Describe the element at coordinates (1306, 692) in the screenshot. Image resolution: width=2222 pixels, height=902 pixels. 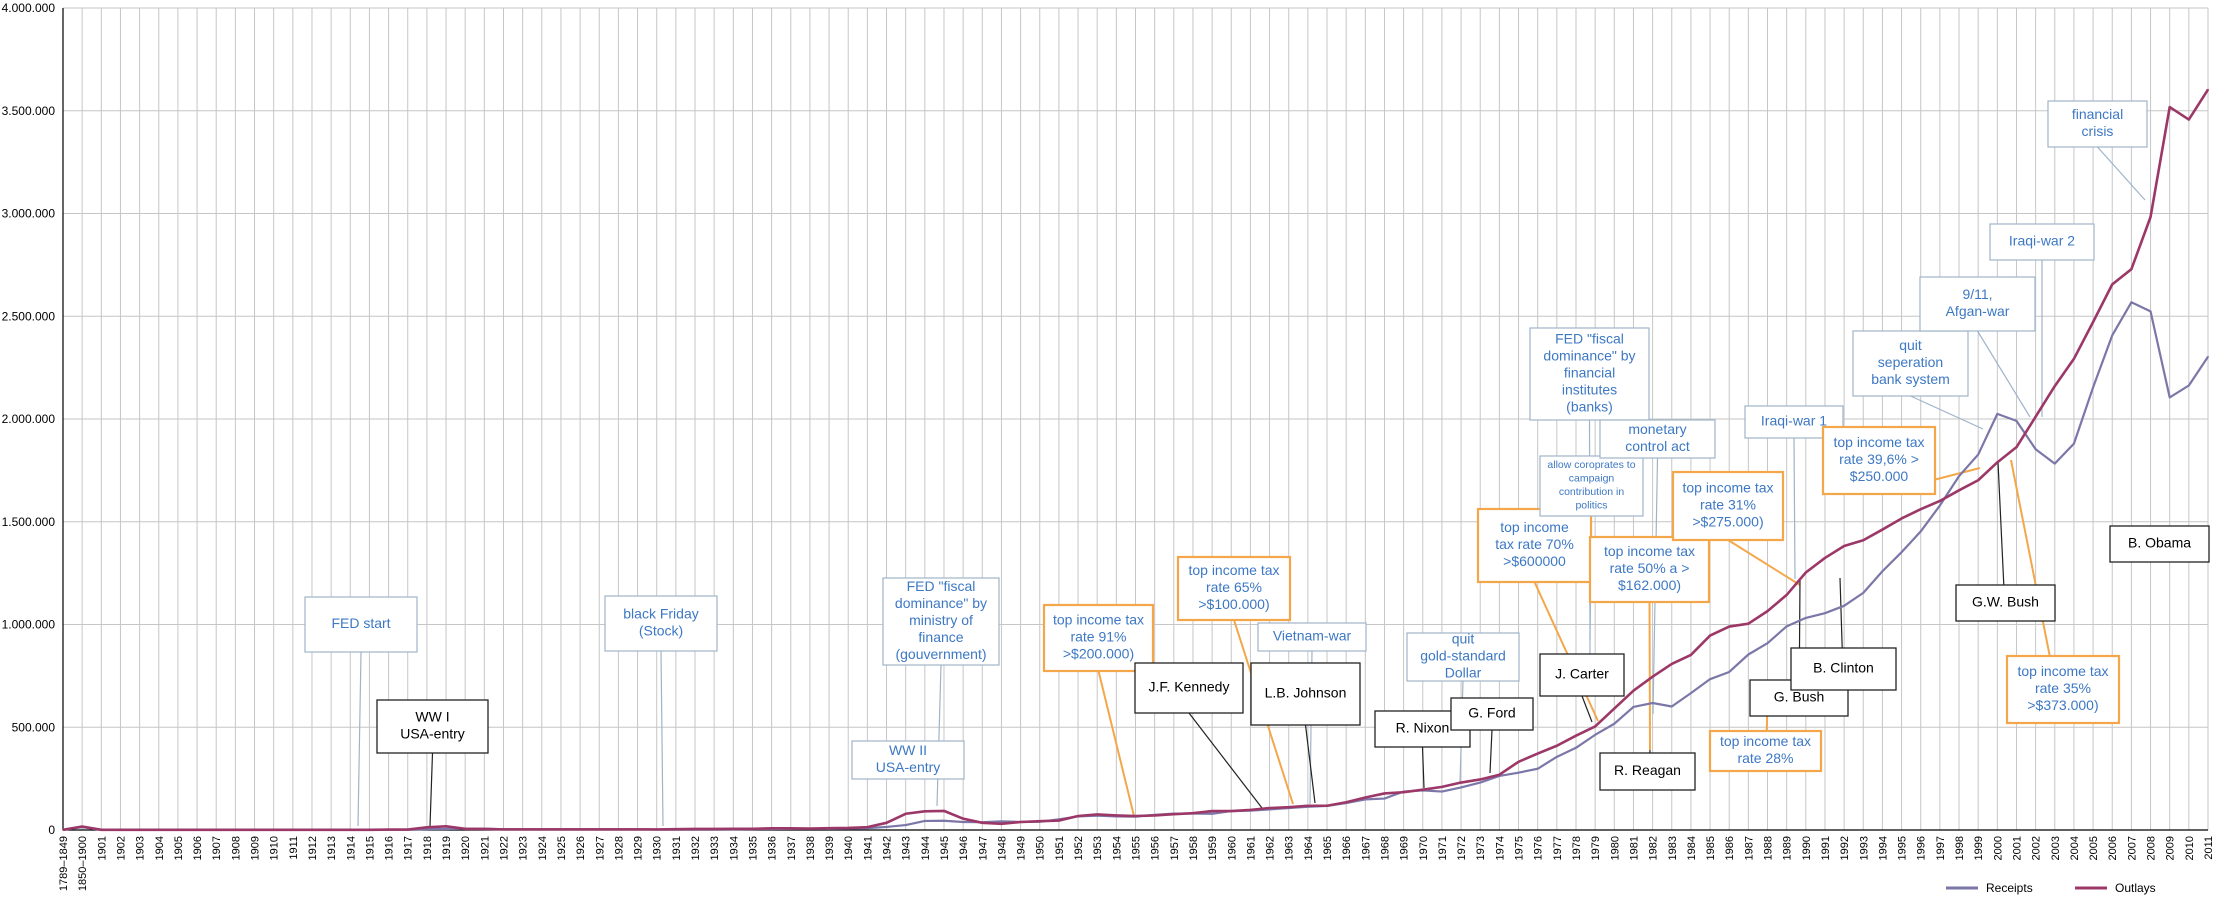
I see `annotation-label: L.B. Johnson` at that location.